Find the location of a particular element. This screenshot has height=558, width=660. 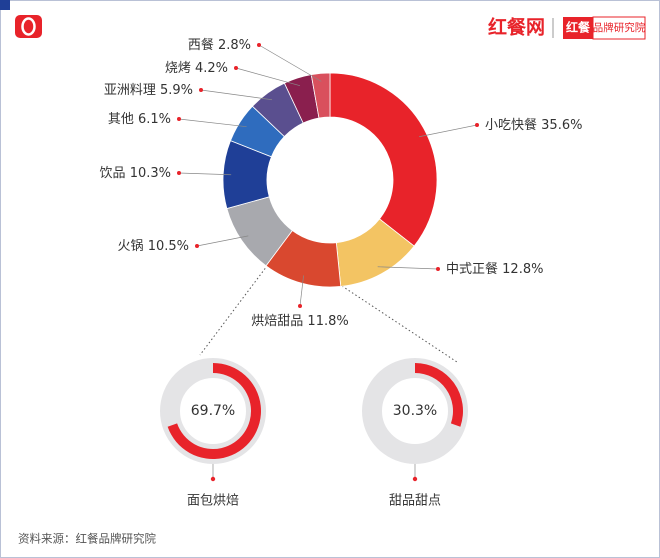

value-label: 10.3% is located at coordinates (150, 173).